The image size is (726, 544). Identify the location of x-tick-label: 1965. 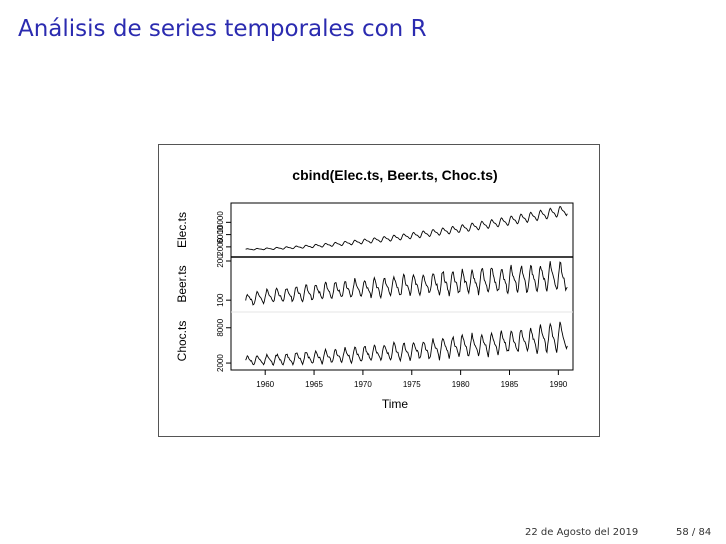
(314, 384).